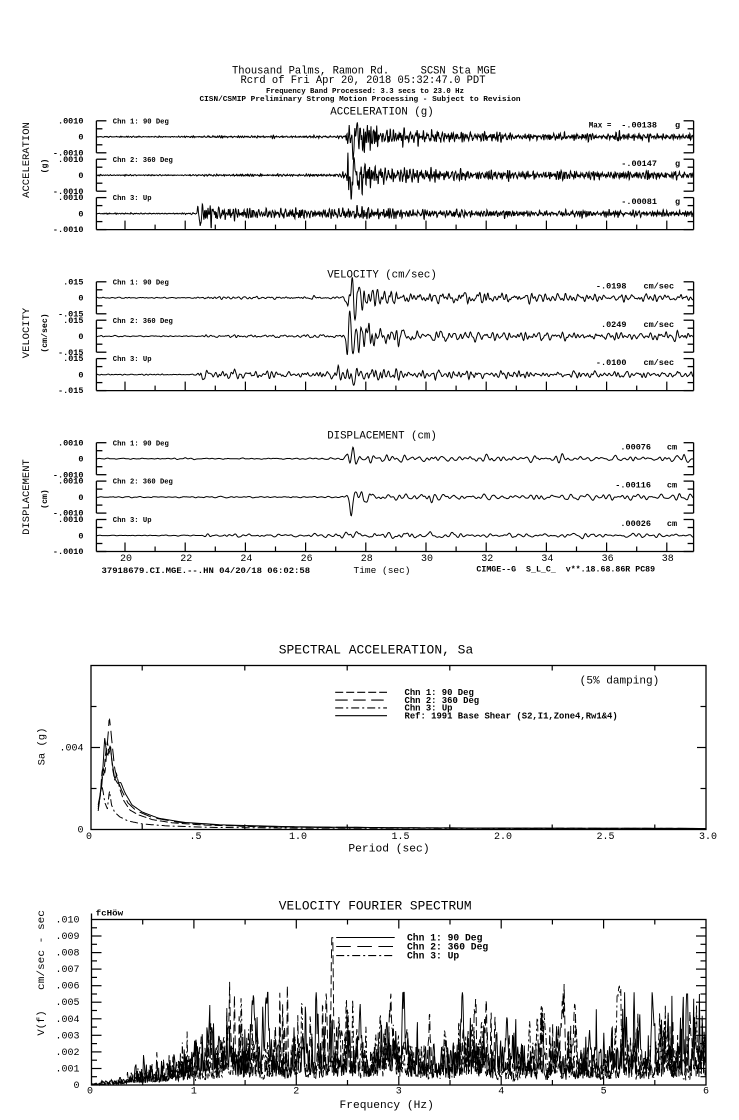 The image size is (739, 1120). Describe the element at coordinates (633, 486) in the screenshot. I see `svg-text: -.00116` at that location.